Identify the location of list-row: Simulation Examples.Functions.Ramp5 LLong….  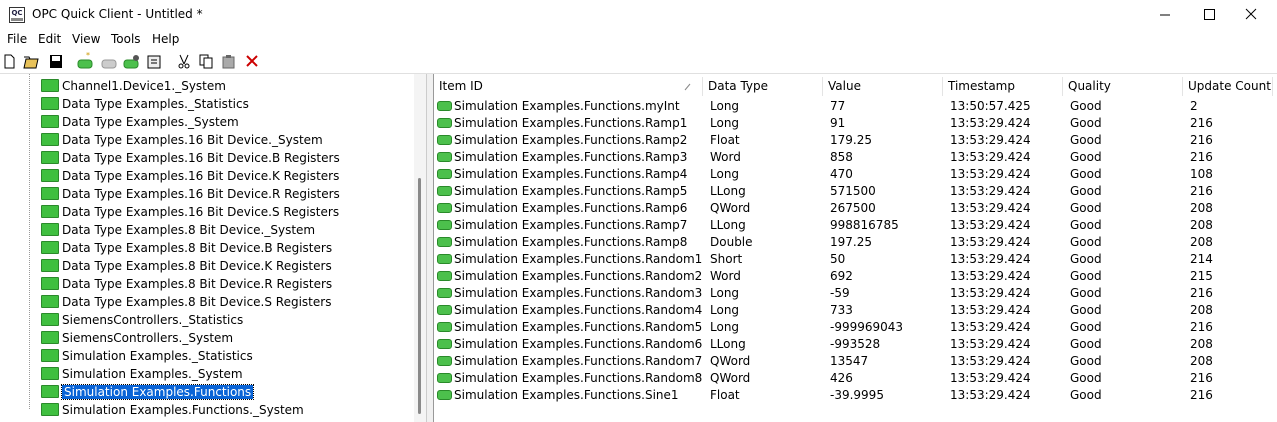
(855, 191).